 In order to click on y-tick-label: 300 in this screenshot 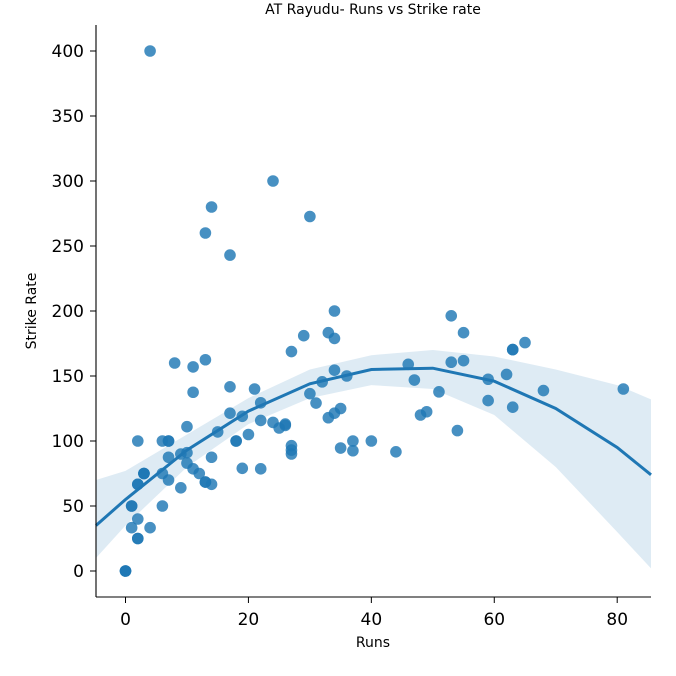, I will do `click(68, 182)`.